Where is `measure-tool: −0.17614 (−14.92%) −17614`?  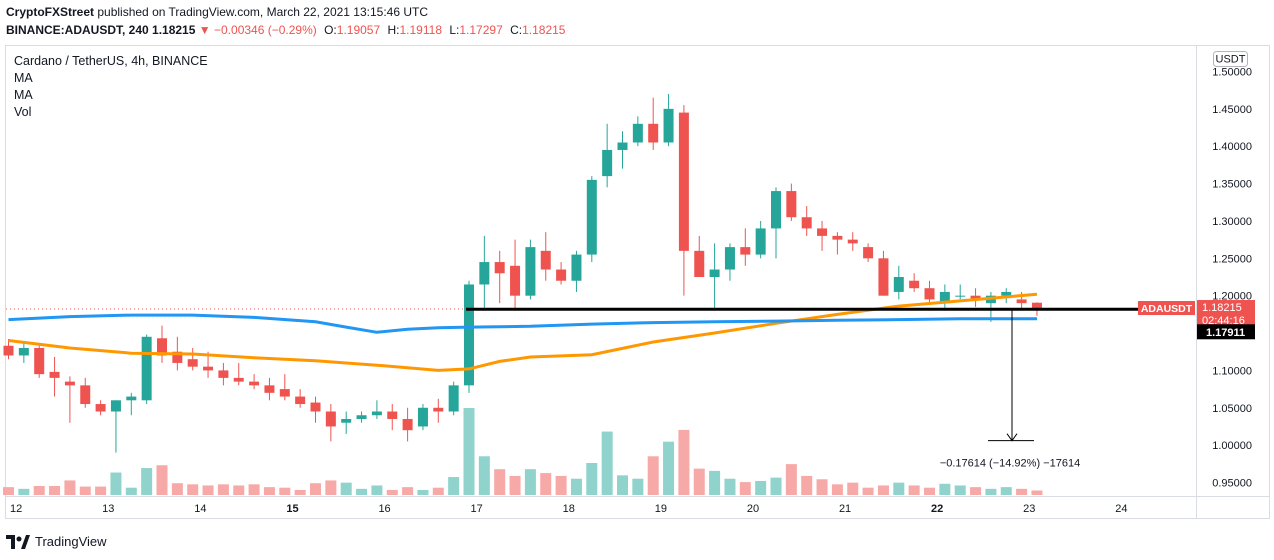
measure-tool: −0.17614 (−14.92%) −17614 is located at coordinates (1010, 389).